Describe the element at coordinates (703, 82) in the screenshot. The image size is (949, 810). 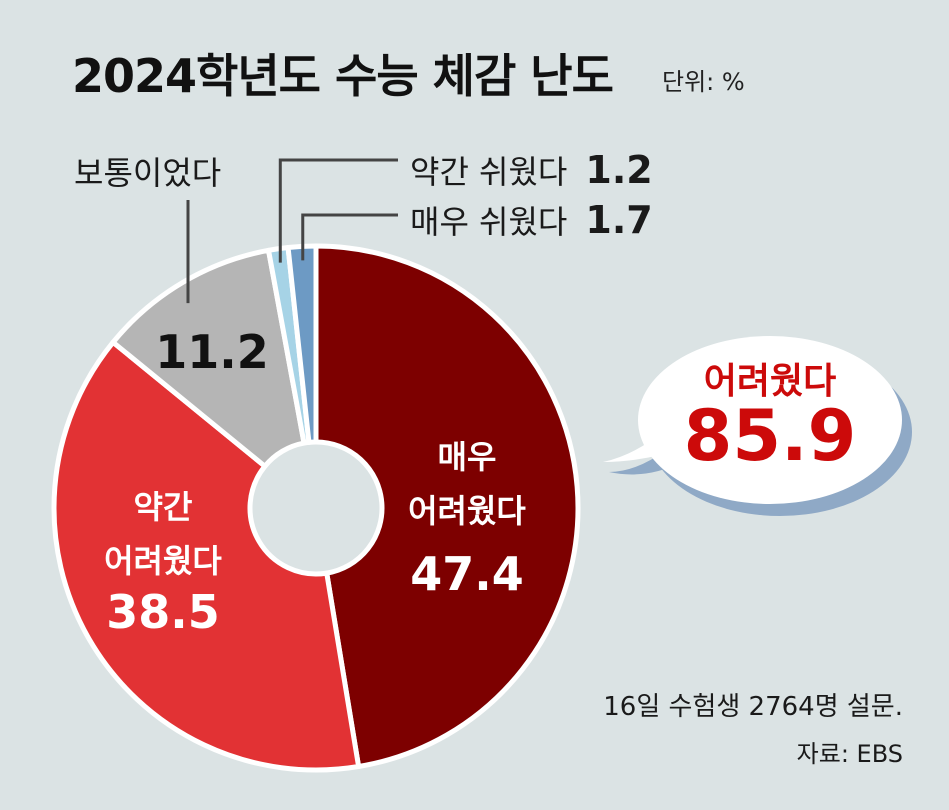
I see `unit-label: 단위: %` at that location.